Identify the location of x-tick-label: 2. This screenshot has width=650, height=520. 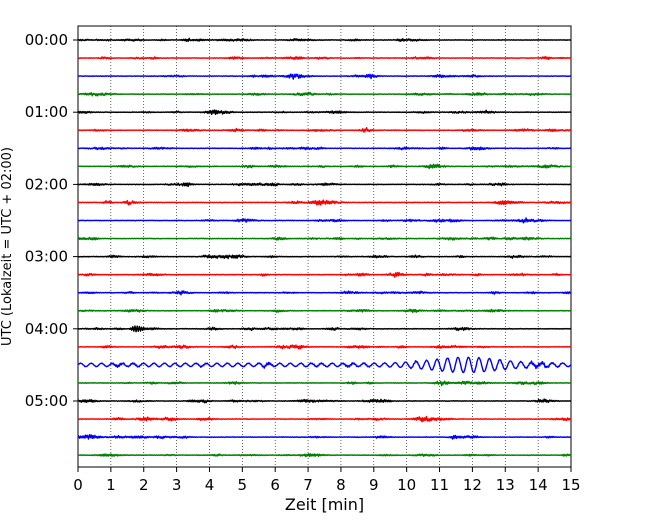
(144, 485).